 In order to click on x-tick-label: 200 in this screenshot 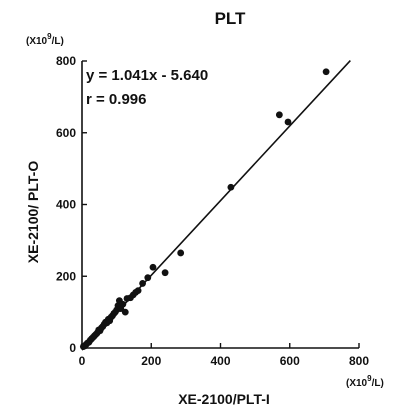, I will do `click(151, 361)`.